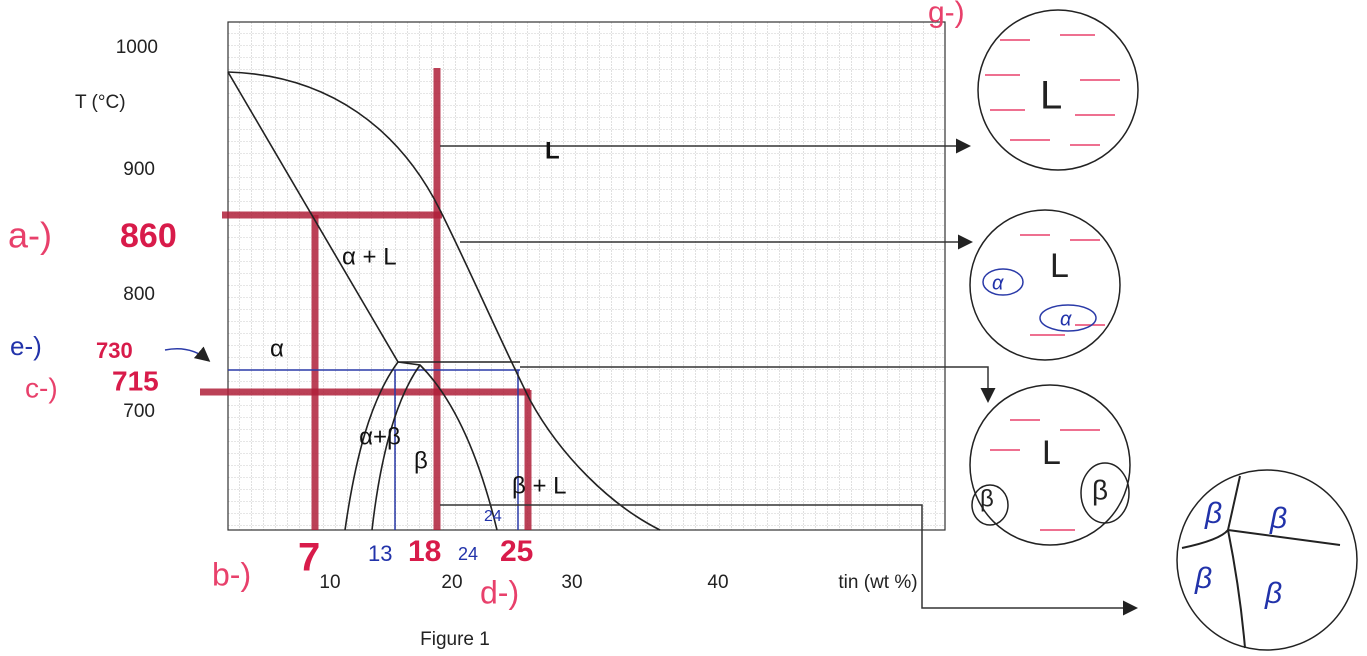  Describe the element at coordinates (41, 387) in the screenshot. I see `annotation-tag: c-)` at that location.